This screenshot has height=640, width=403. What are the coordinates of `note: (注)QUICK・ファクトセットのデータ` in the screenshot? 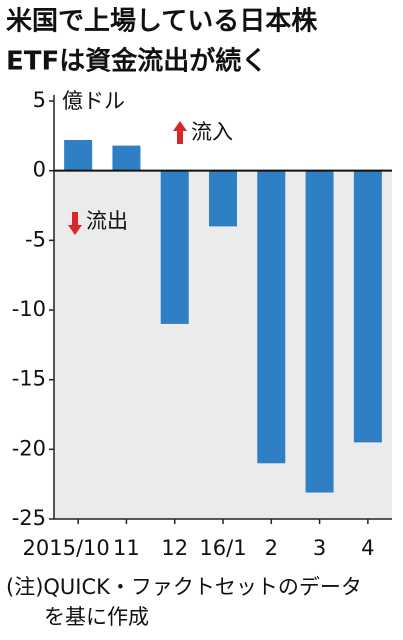 It's located at (184, 587).